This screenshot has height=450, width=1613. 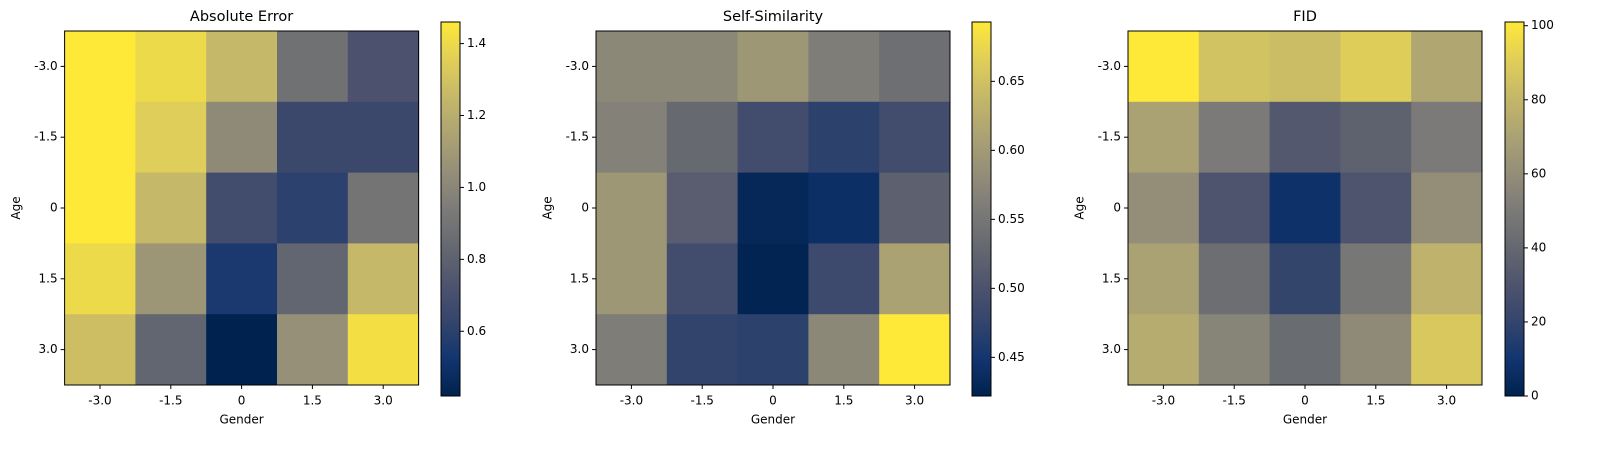 I want to click on colorbar-tick-label: 1.0, so click(x=476, y=187).